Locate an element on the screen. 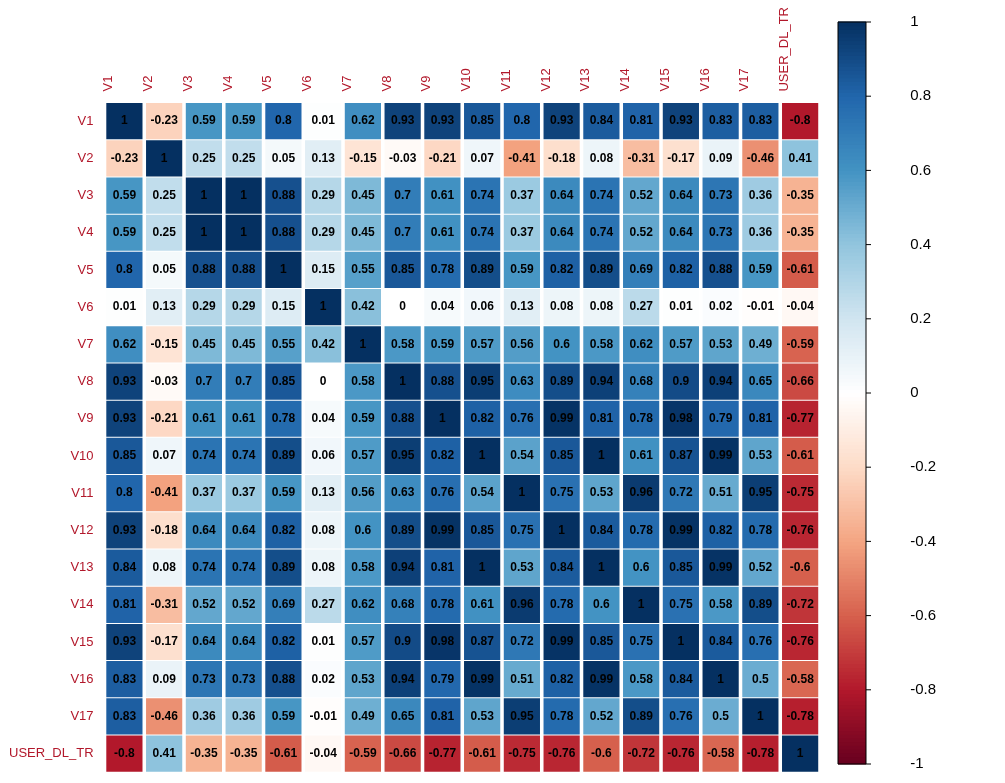  y-tick-label: V15 is located at coordinates (82, 641).